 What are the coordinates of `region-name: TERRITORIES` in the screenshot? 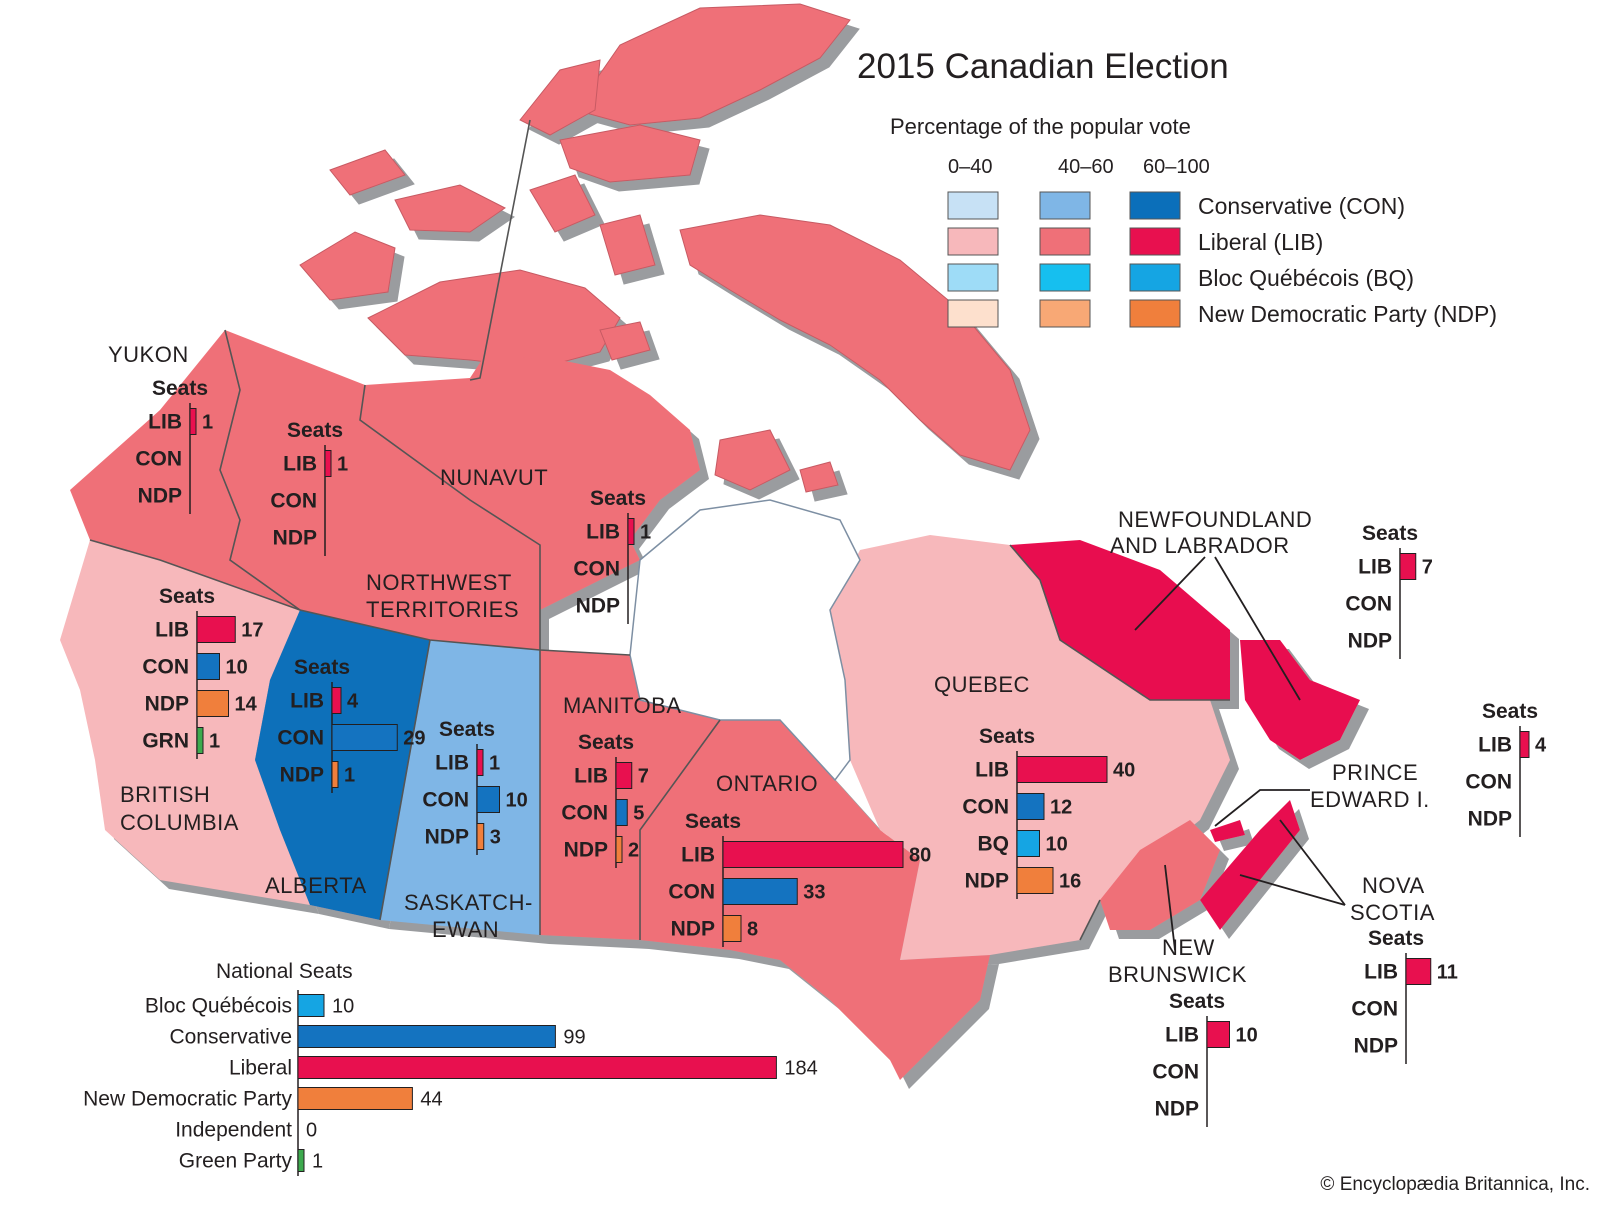 It's located at (442, 609).